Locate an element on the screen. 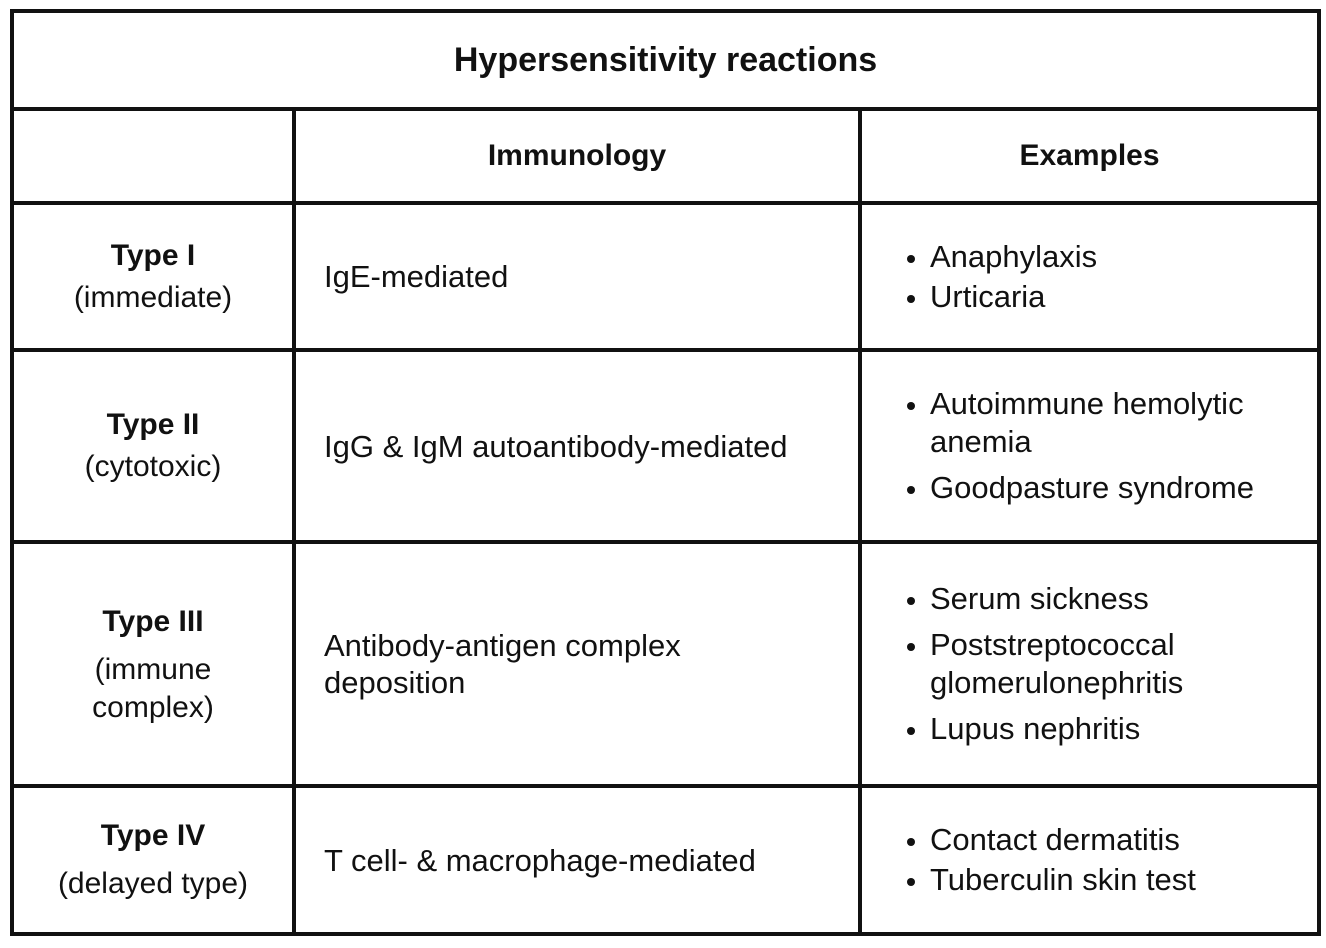 The height and width of the screenshot is (948, 1326). example-item: Poststreptococcal glomerulonephritis is located at coordinates (1123, 664).